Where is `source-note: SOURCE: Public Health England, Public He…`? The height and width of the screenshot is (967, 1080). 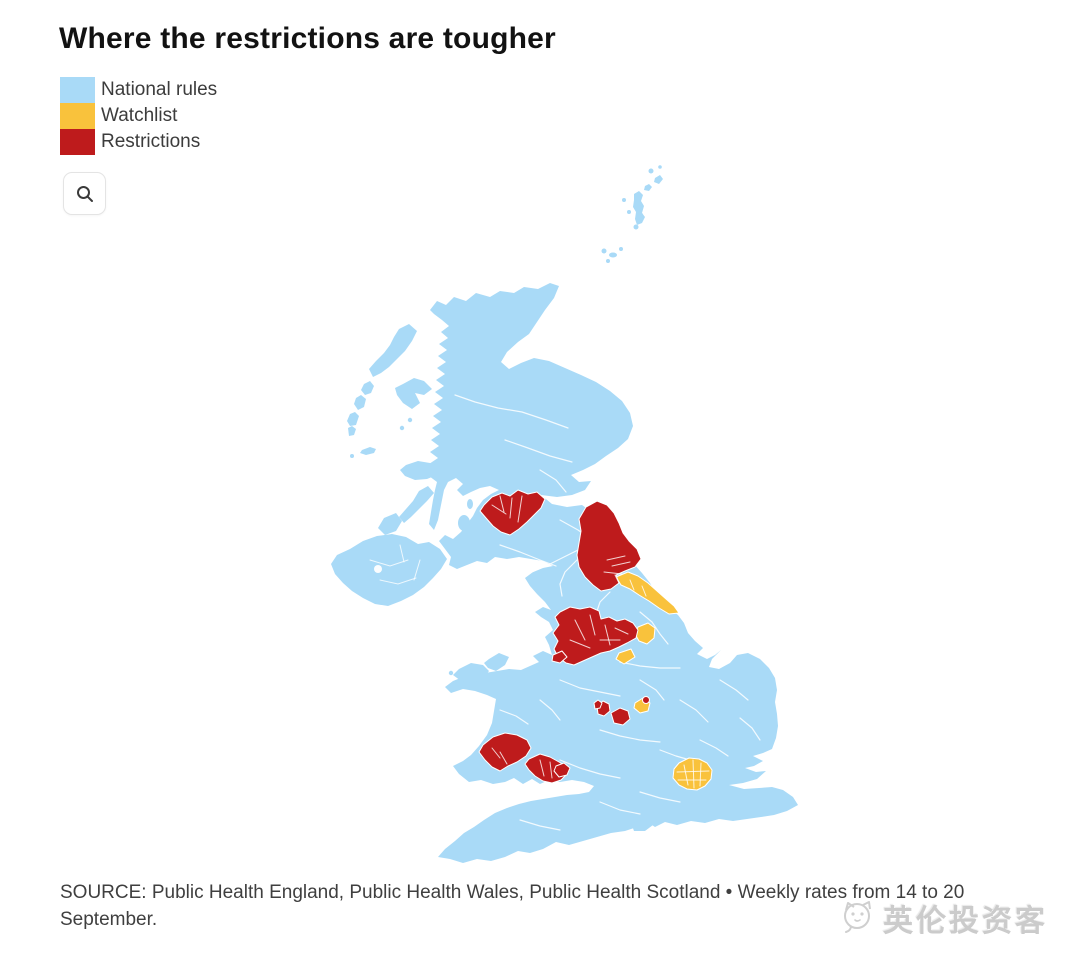 source-note: SOURCE: Public Health England, Public He… is located at coordinates (512, 906).